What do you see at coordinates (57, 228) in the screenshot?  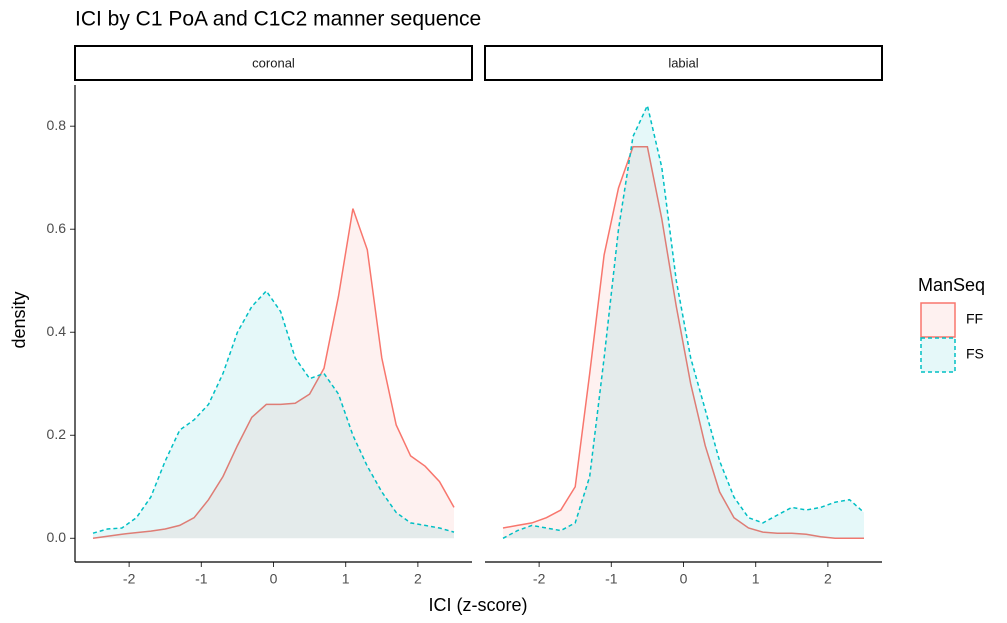 I see `y-tick-label: 0.6` at bounding box center [57, 228].